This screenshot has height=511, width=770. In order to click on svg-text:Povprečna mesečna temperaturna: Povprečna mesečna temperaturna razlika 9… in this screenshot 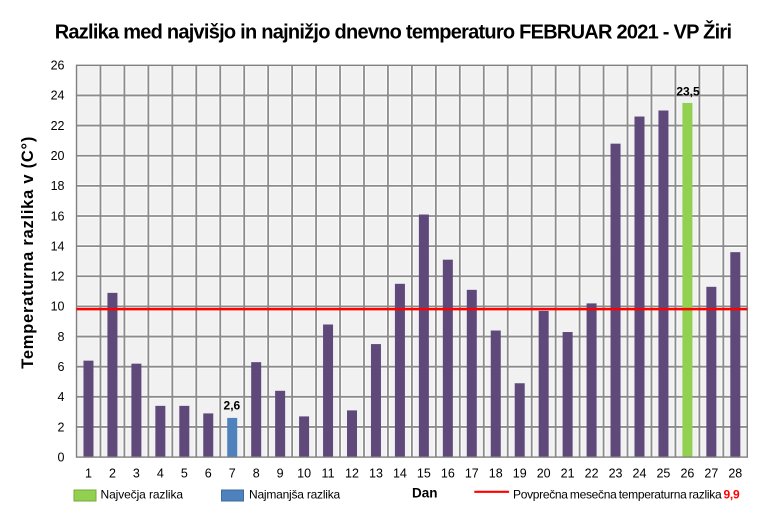, I will do `click(626, 495)`.